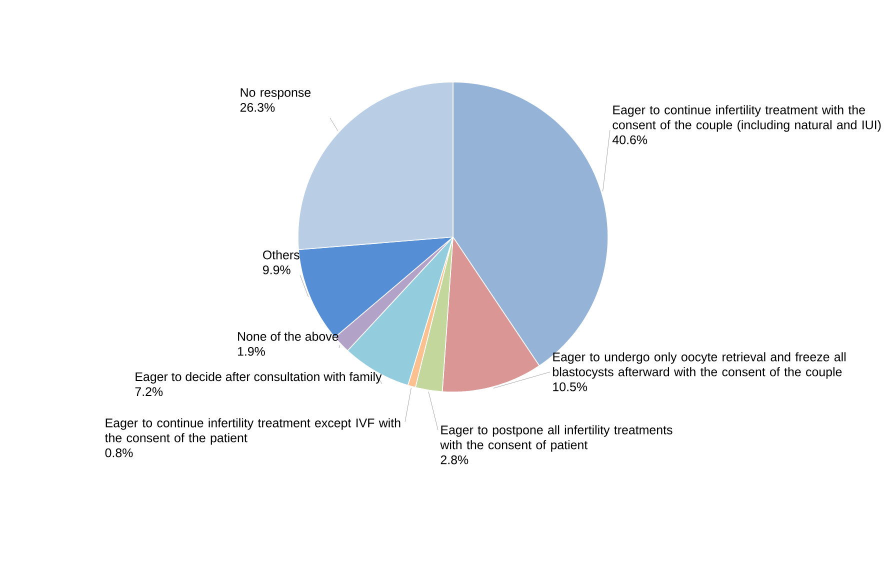 Image resolution: width=887 pixels, height=567 pixels. I want to click on data-label: 1.9%, so click(251, 351).